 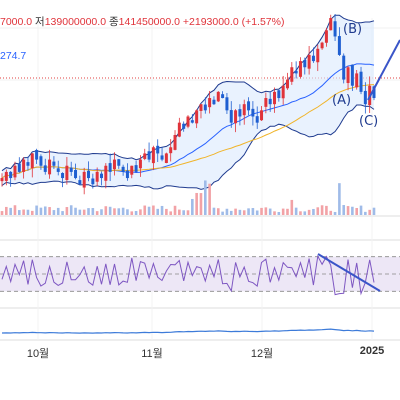 I want to click on volume-bars, so click(x=188, y=197).